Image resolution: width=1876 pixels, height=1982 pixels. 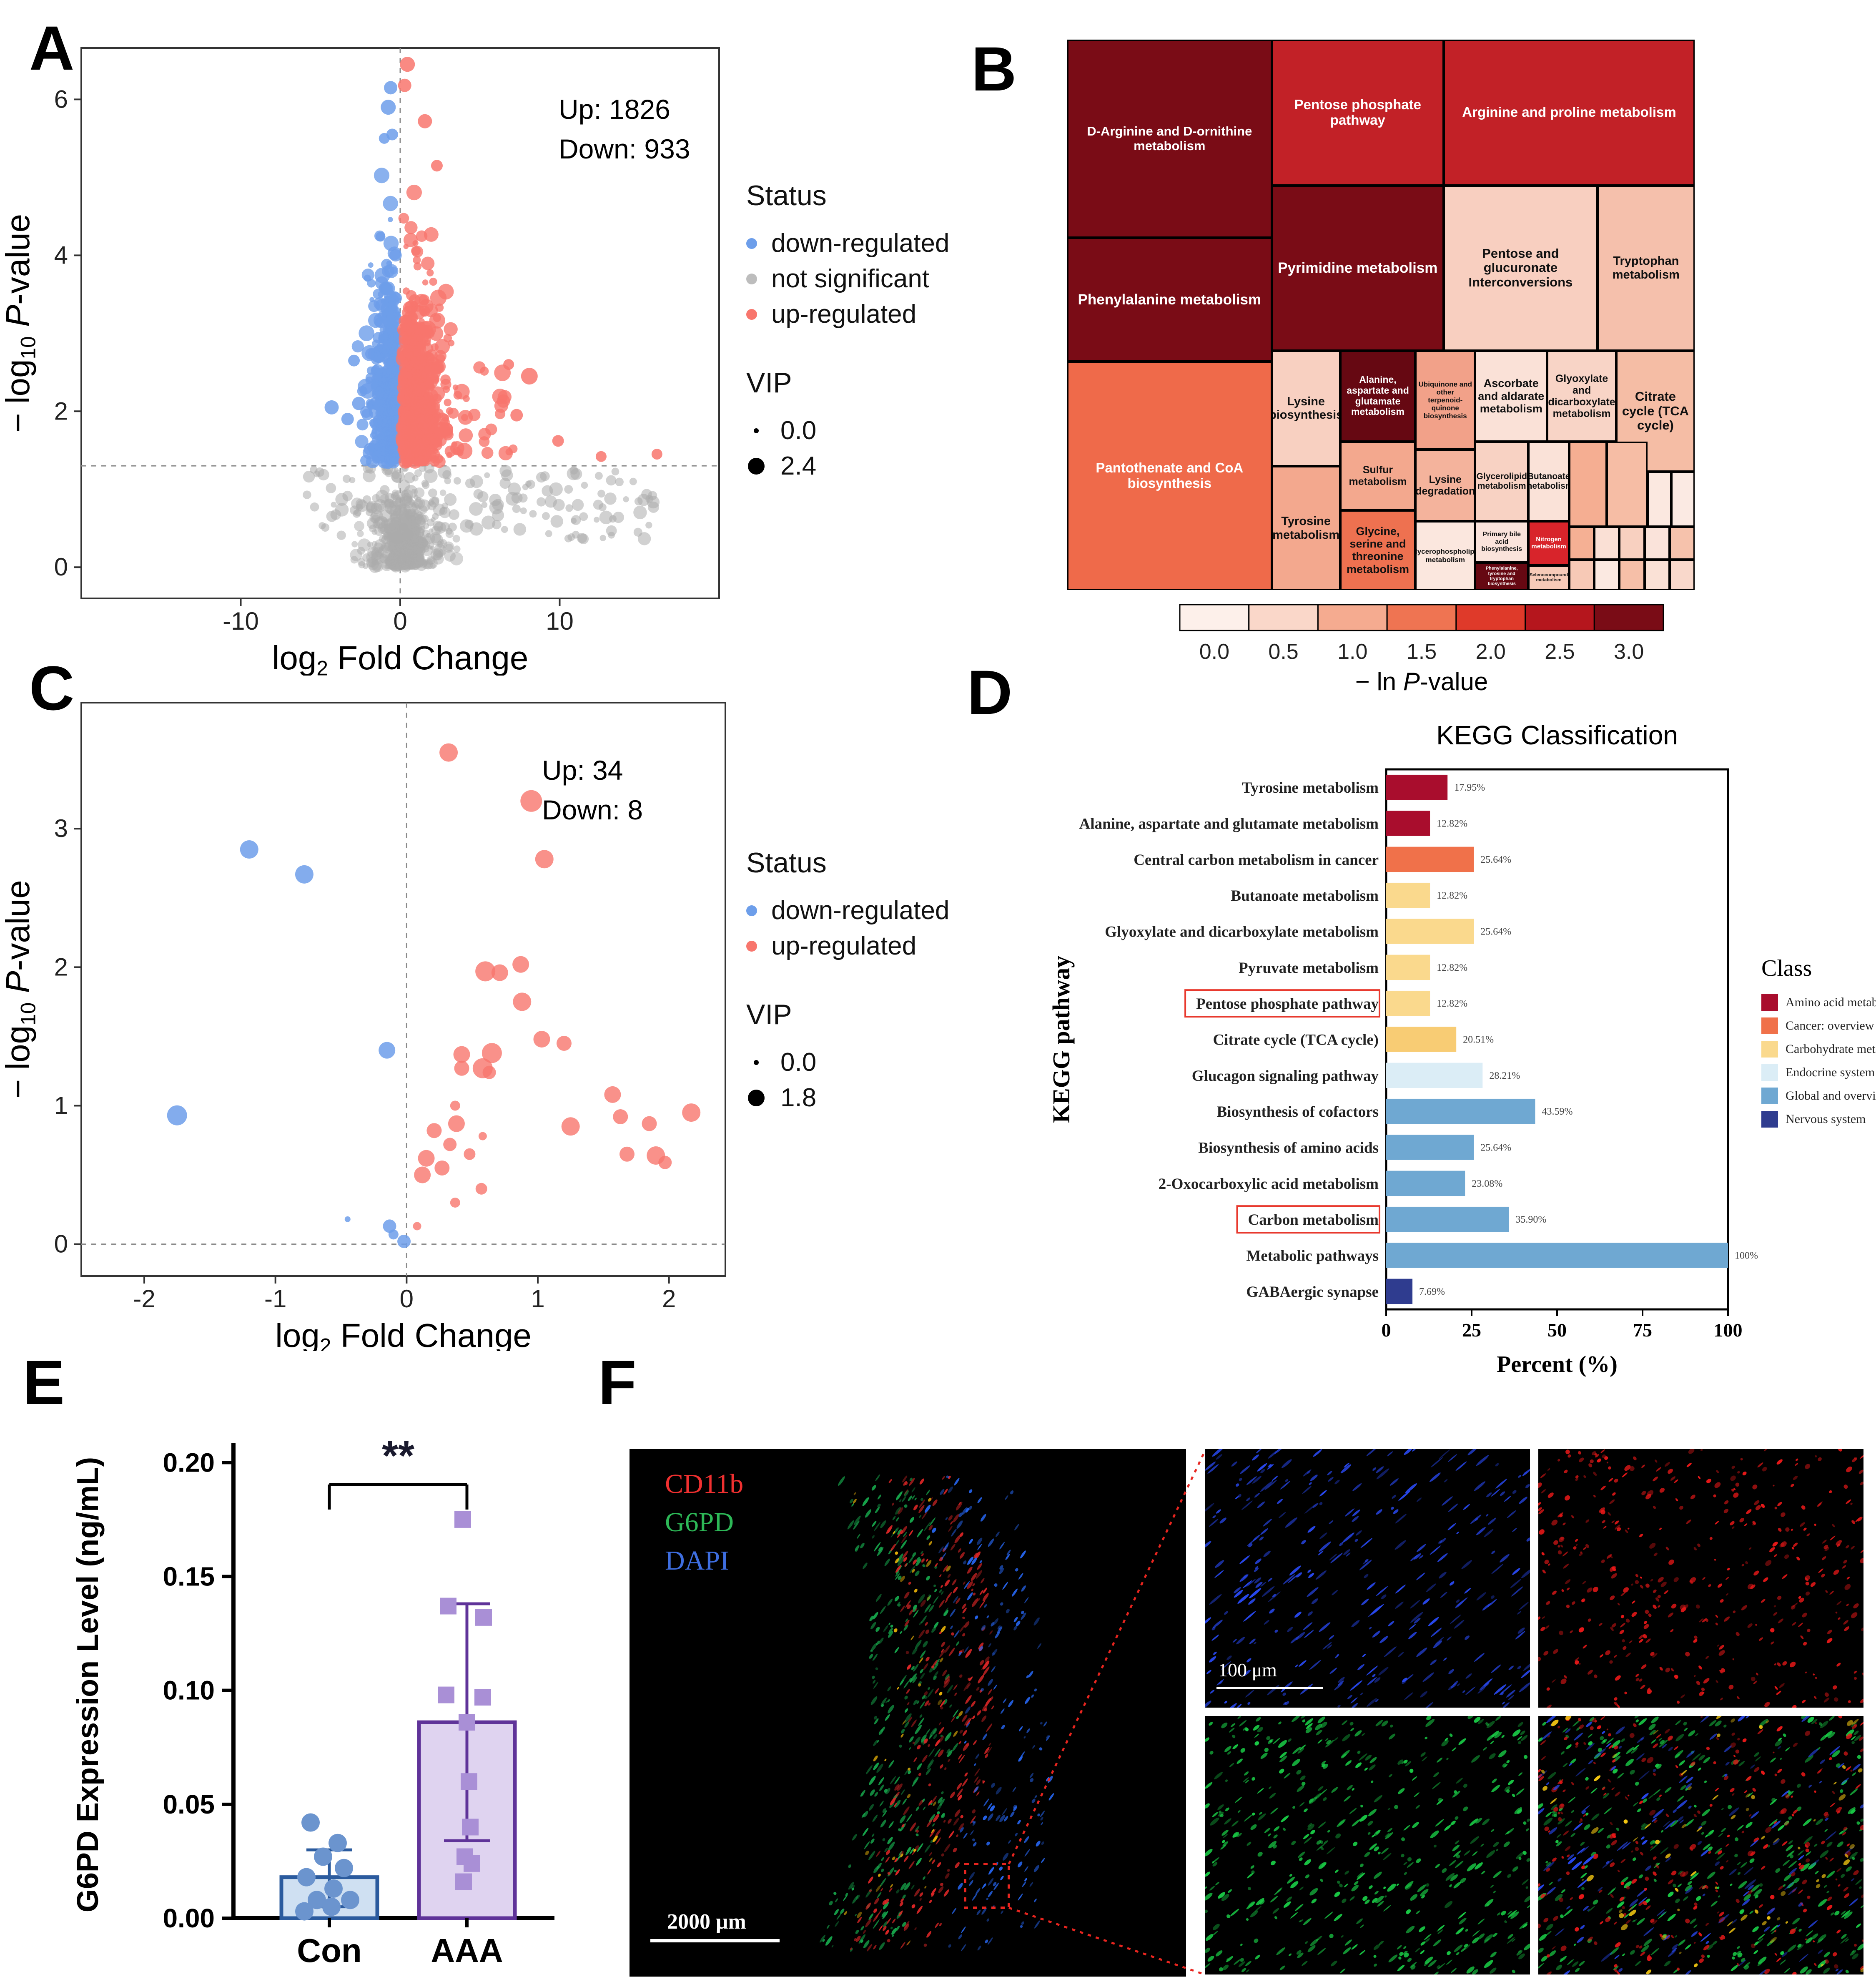 I want to click on svg-text: -10, so click(x=241, y=621).